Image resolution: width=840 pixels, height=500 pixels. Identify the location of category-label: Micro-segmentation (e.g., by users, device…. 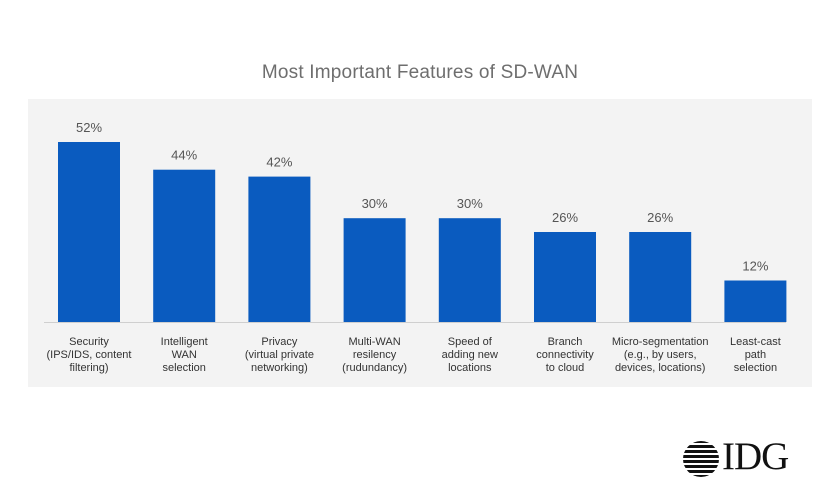
(660, 355).